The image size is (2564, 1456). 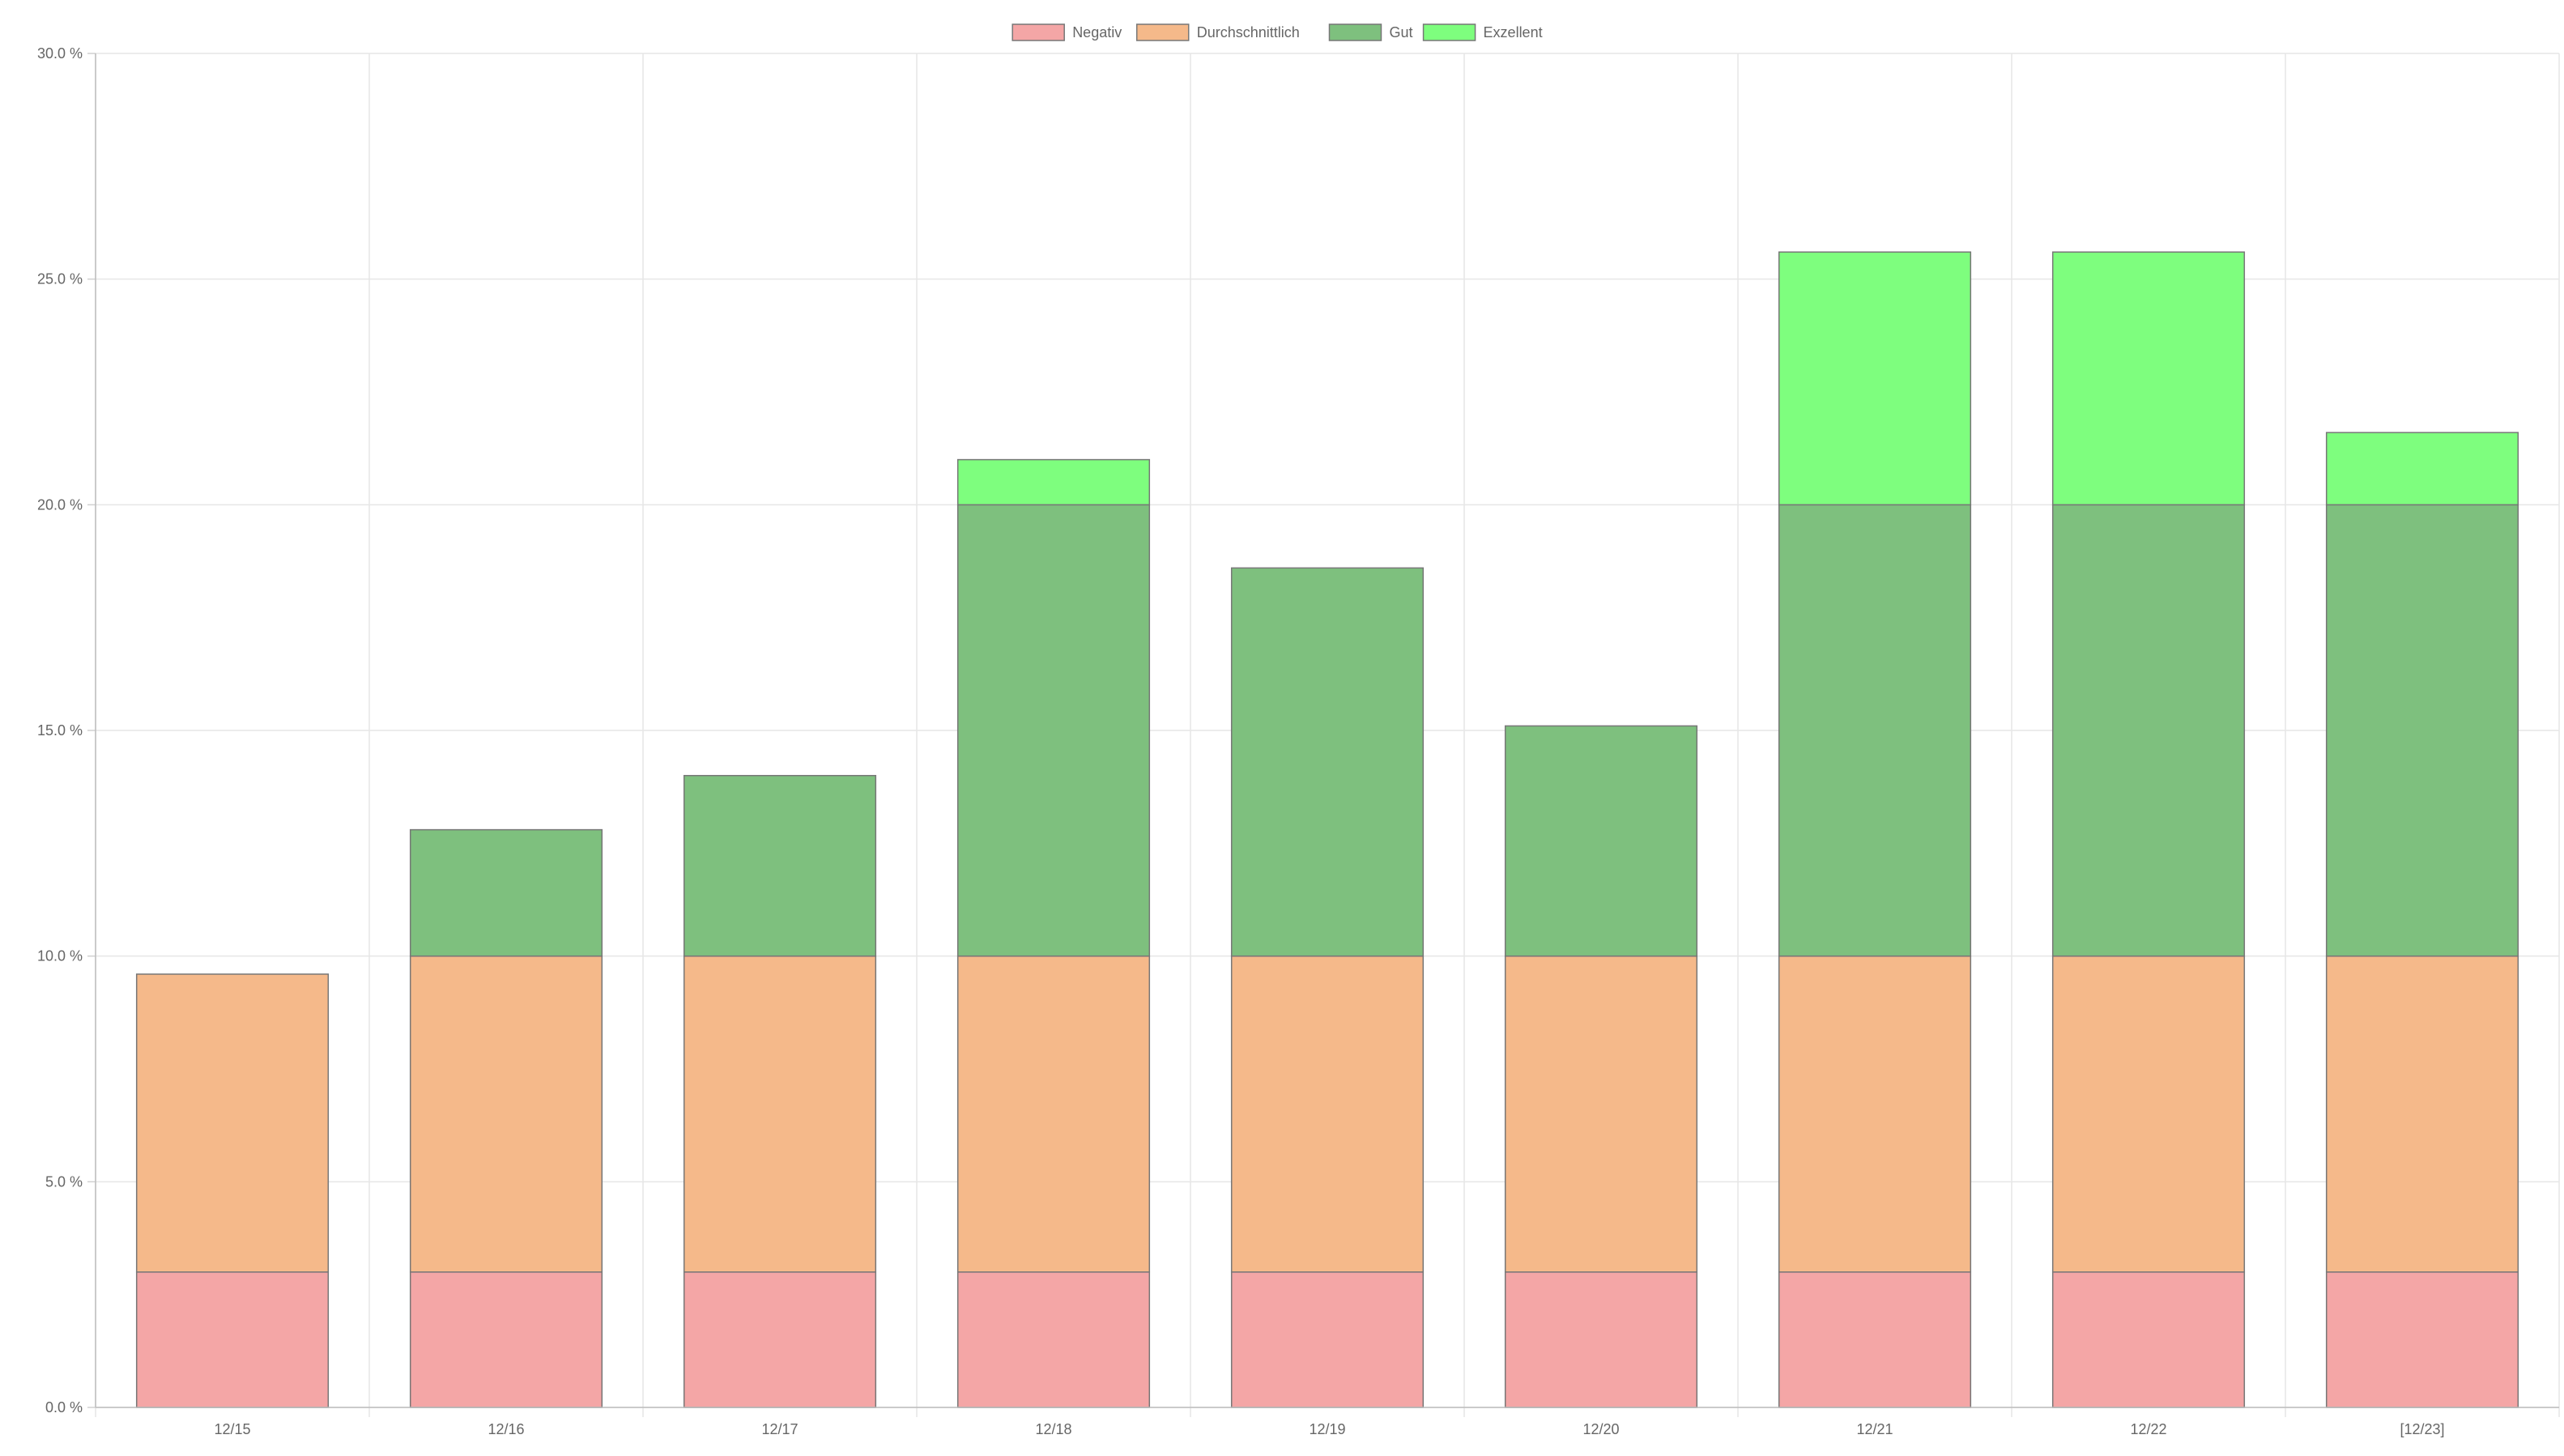 What do you see at coordinates (1067, 32) in the screenshot?
I see `legend-item-negativ: Negativ` at bounding box center [1067, 32].